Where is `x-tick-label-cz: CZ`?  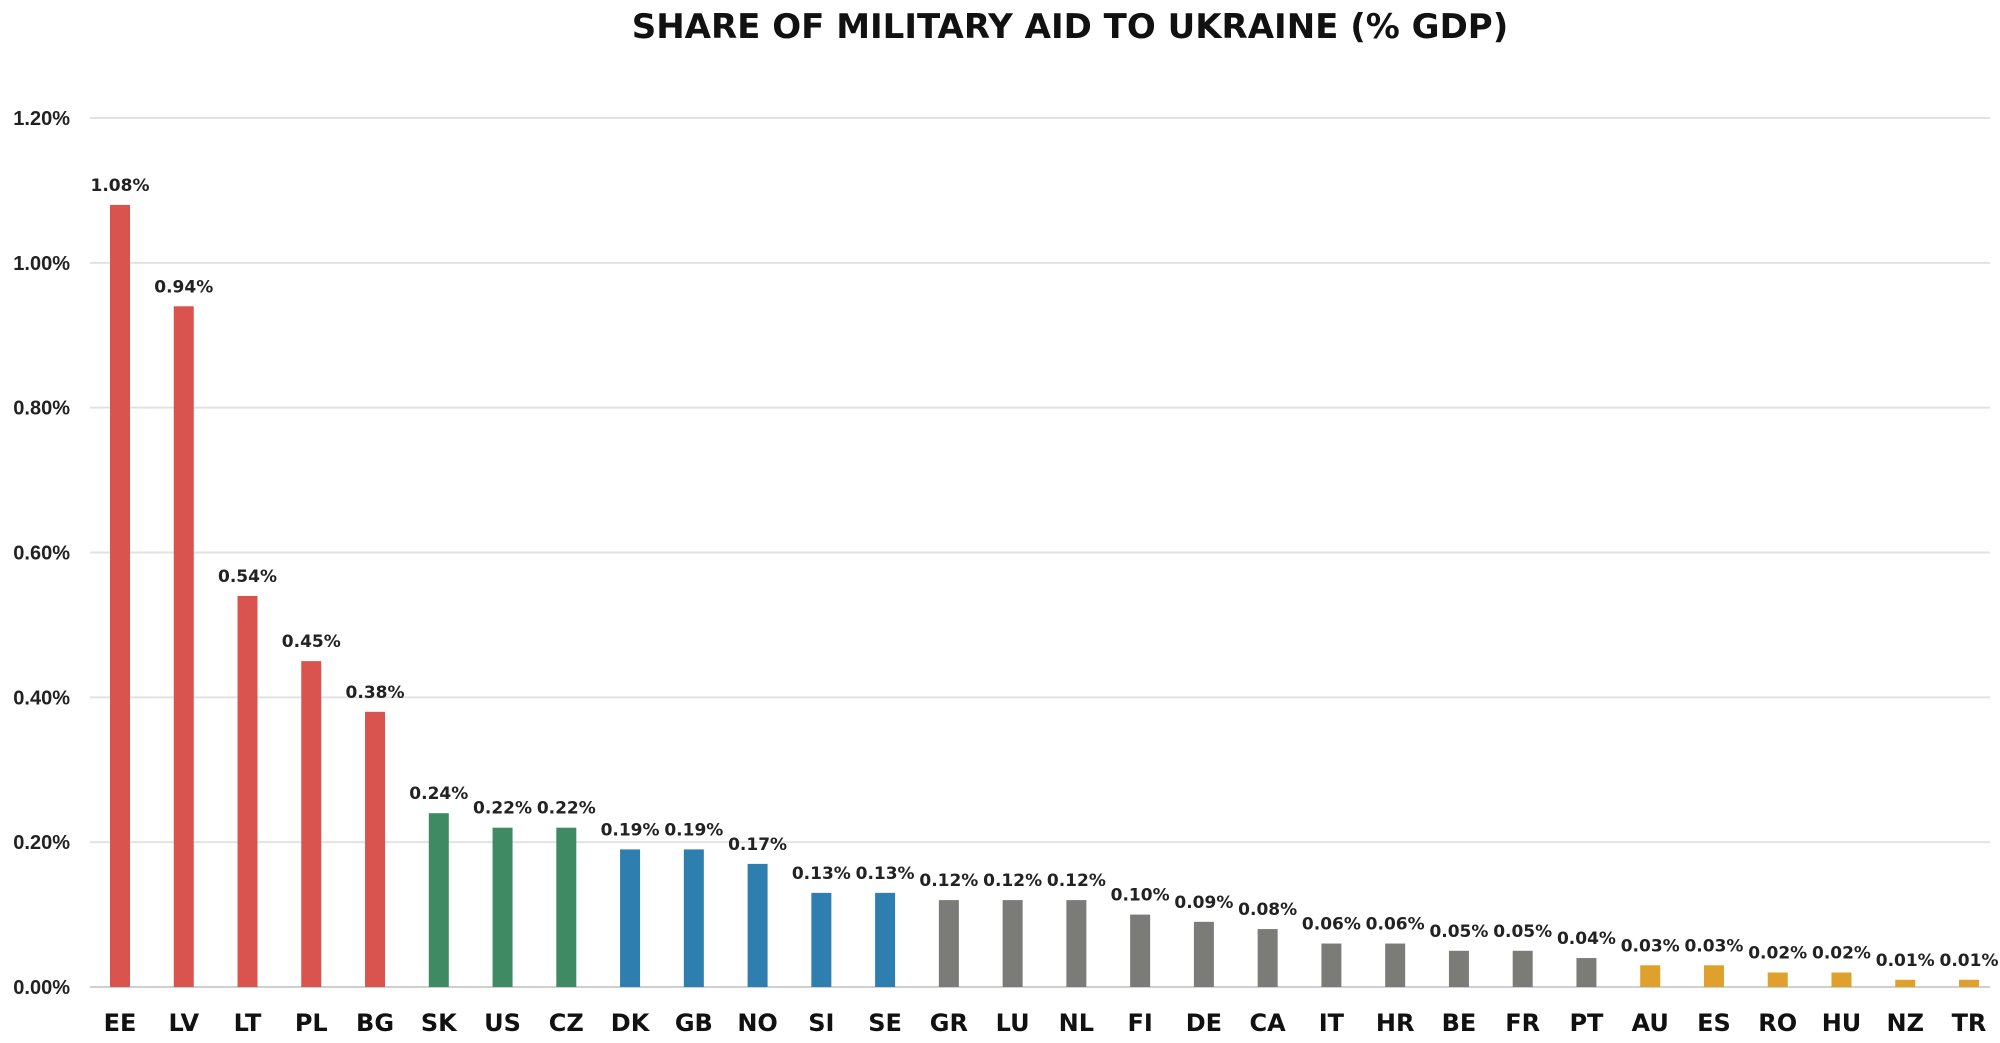 x-tick-label-cz: CZ is located at coordinates (566, 1023).